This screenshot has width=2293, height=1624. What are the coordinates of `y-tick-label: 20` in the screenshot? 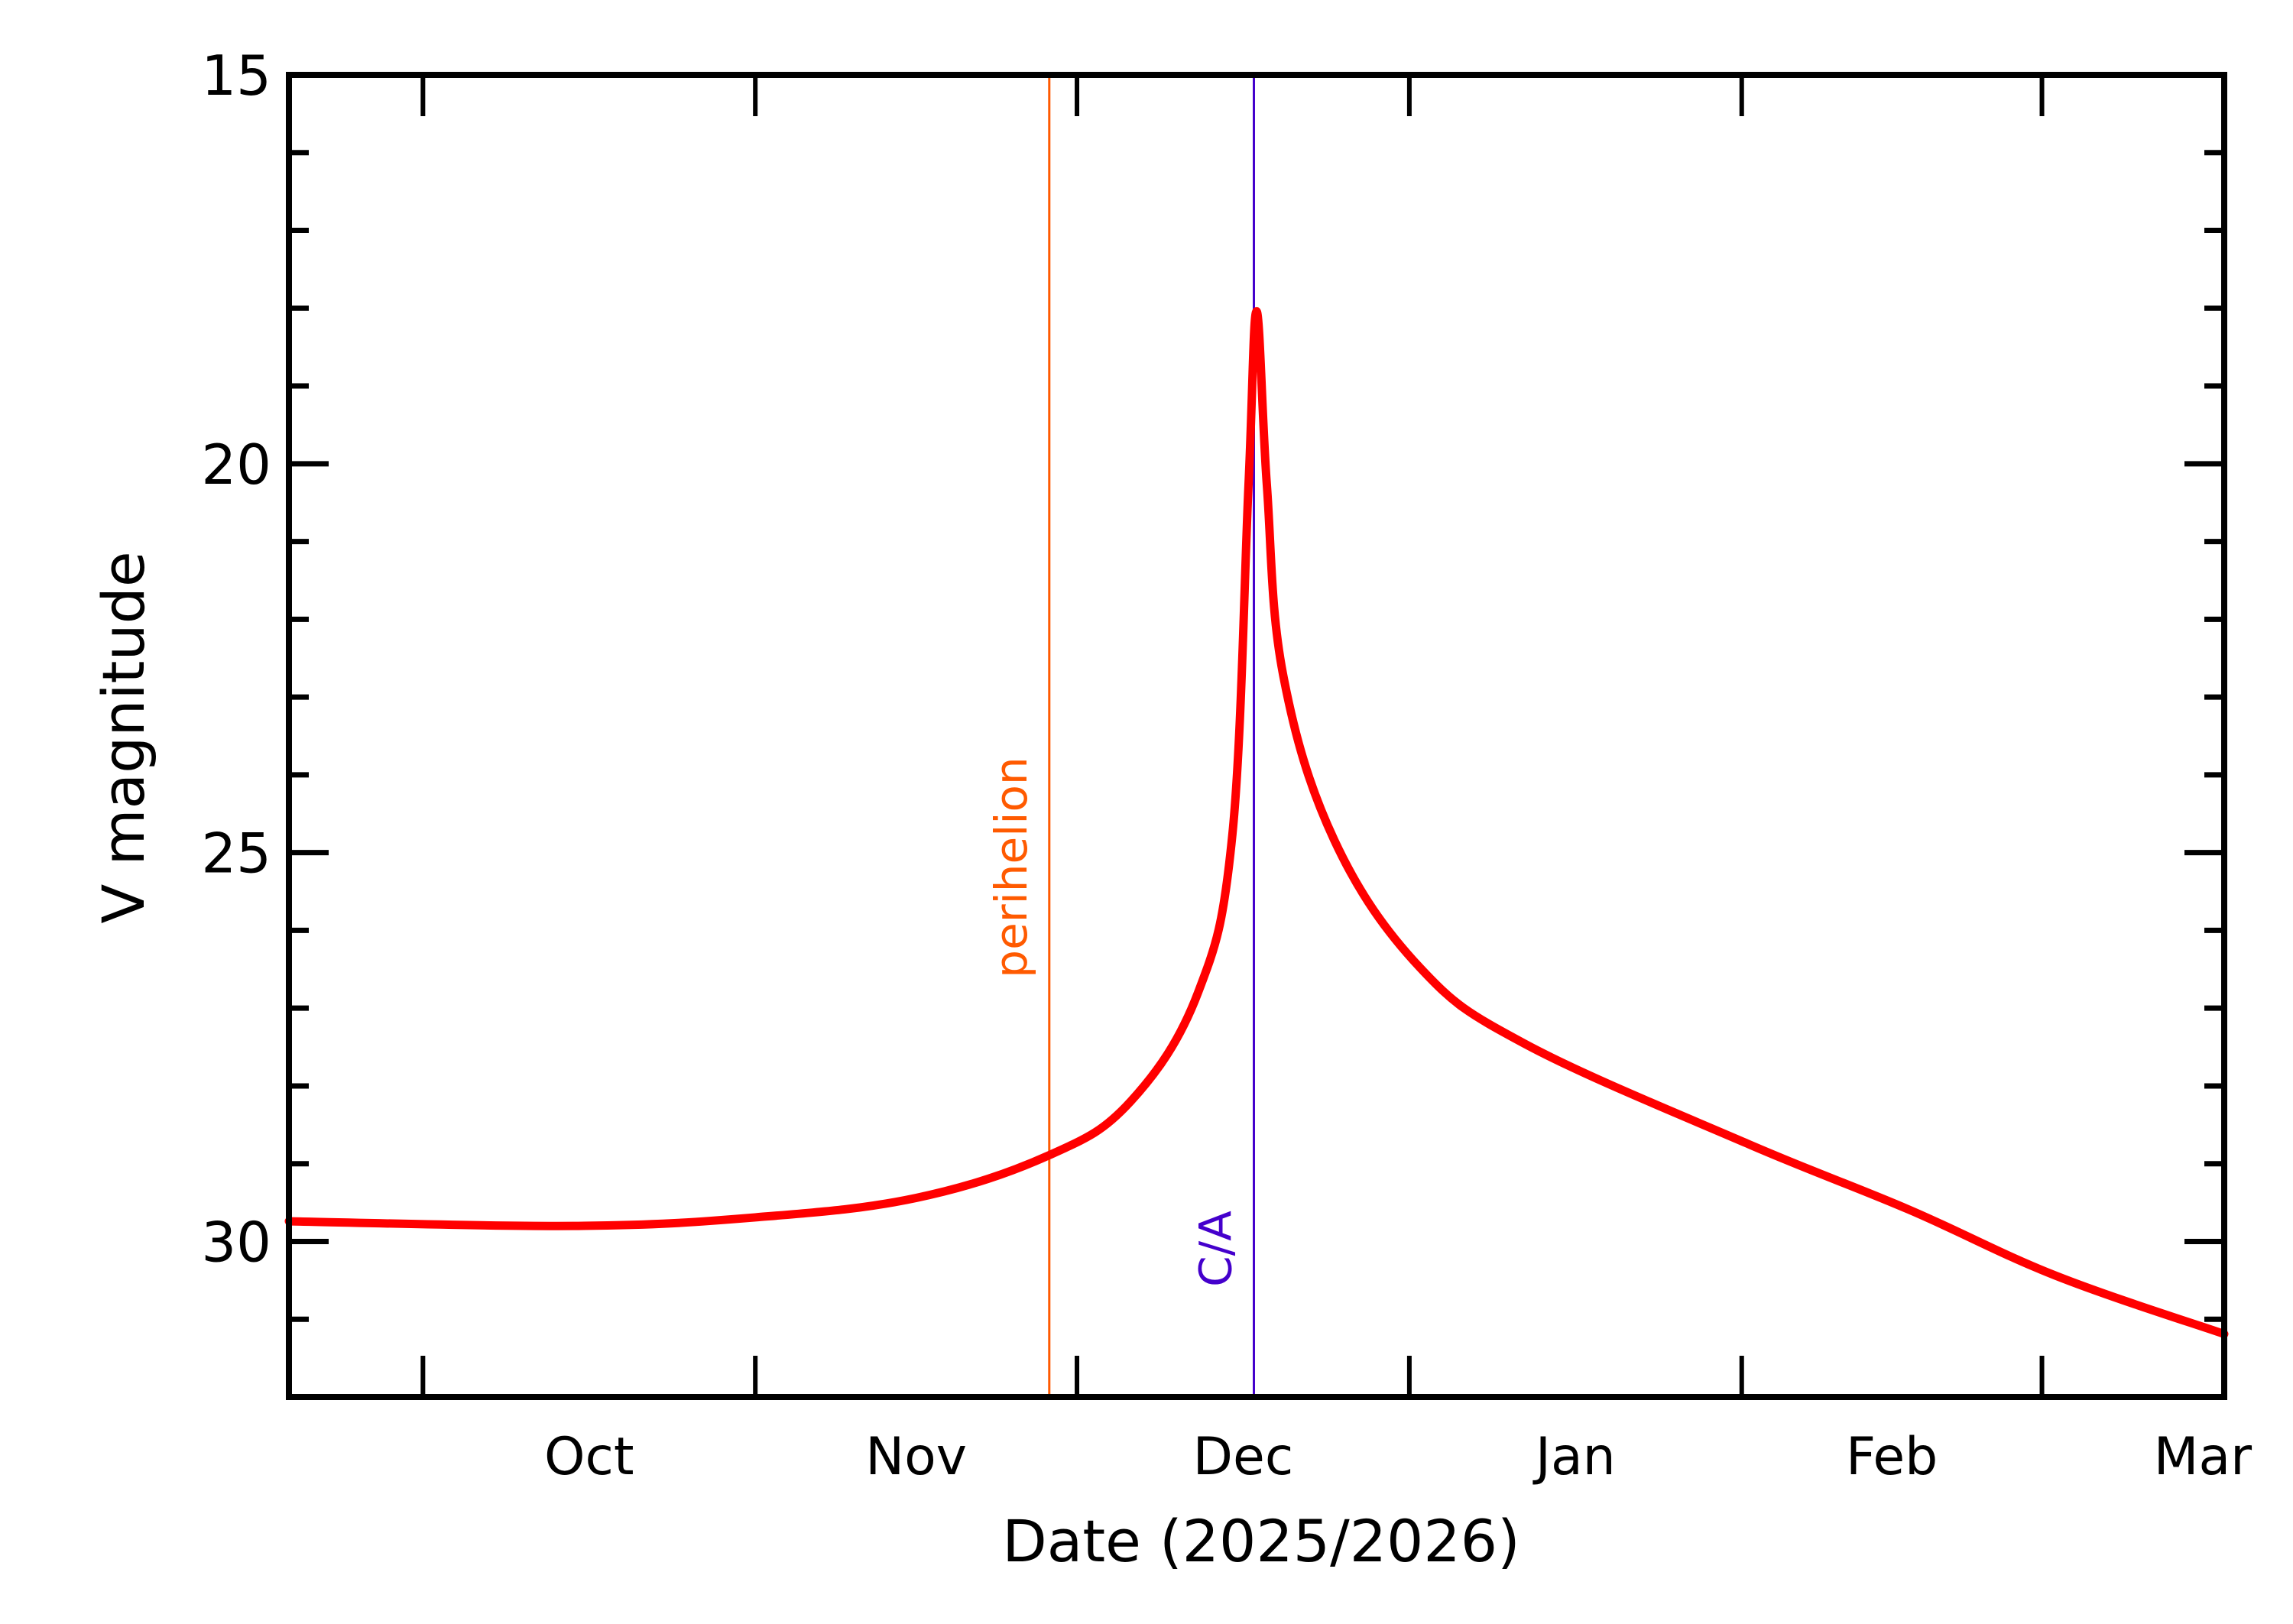 It's located at (236, 465).